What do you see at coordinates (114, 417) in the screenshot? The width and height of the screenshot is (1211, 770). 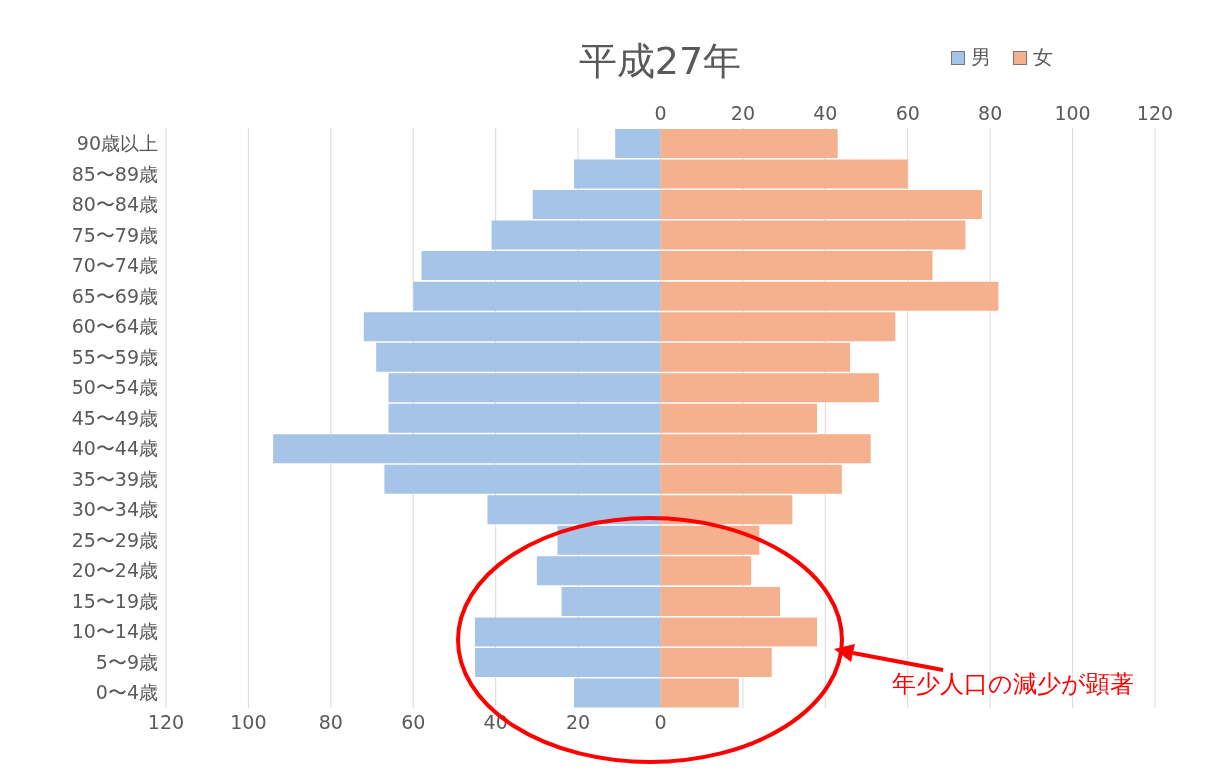 I see `y-tick-label: 45〜49歳` at bounding box center [114, 417].